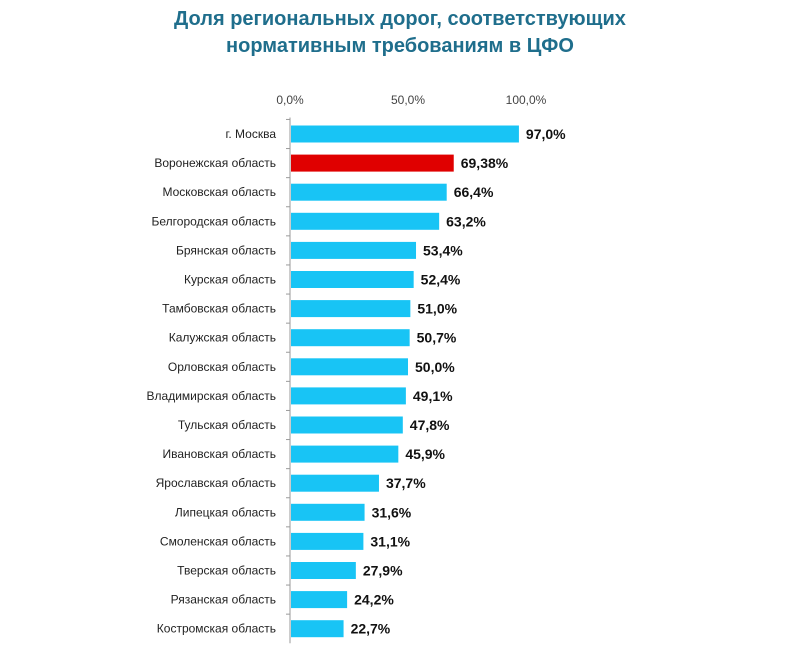  I want to click on category-label: Рязанская область, so click(223, 600).